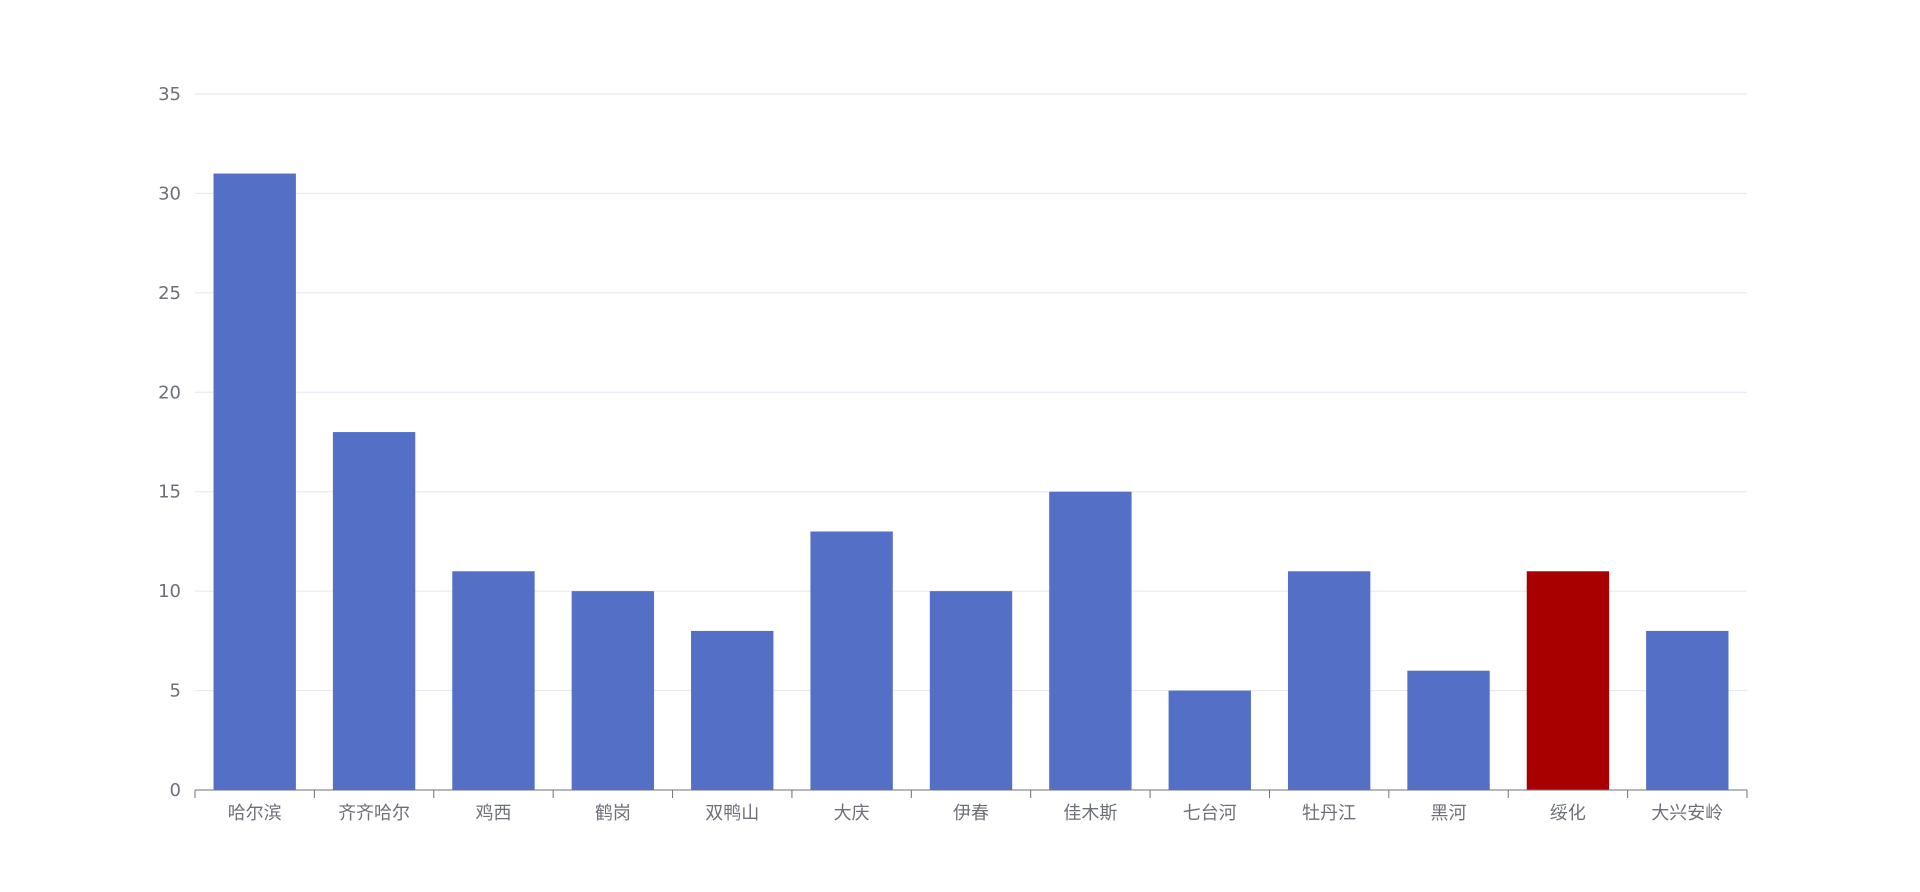  I want to click on x-tick-label: 牡丹江, so click(1329, 813).